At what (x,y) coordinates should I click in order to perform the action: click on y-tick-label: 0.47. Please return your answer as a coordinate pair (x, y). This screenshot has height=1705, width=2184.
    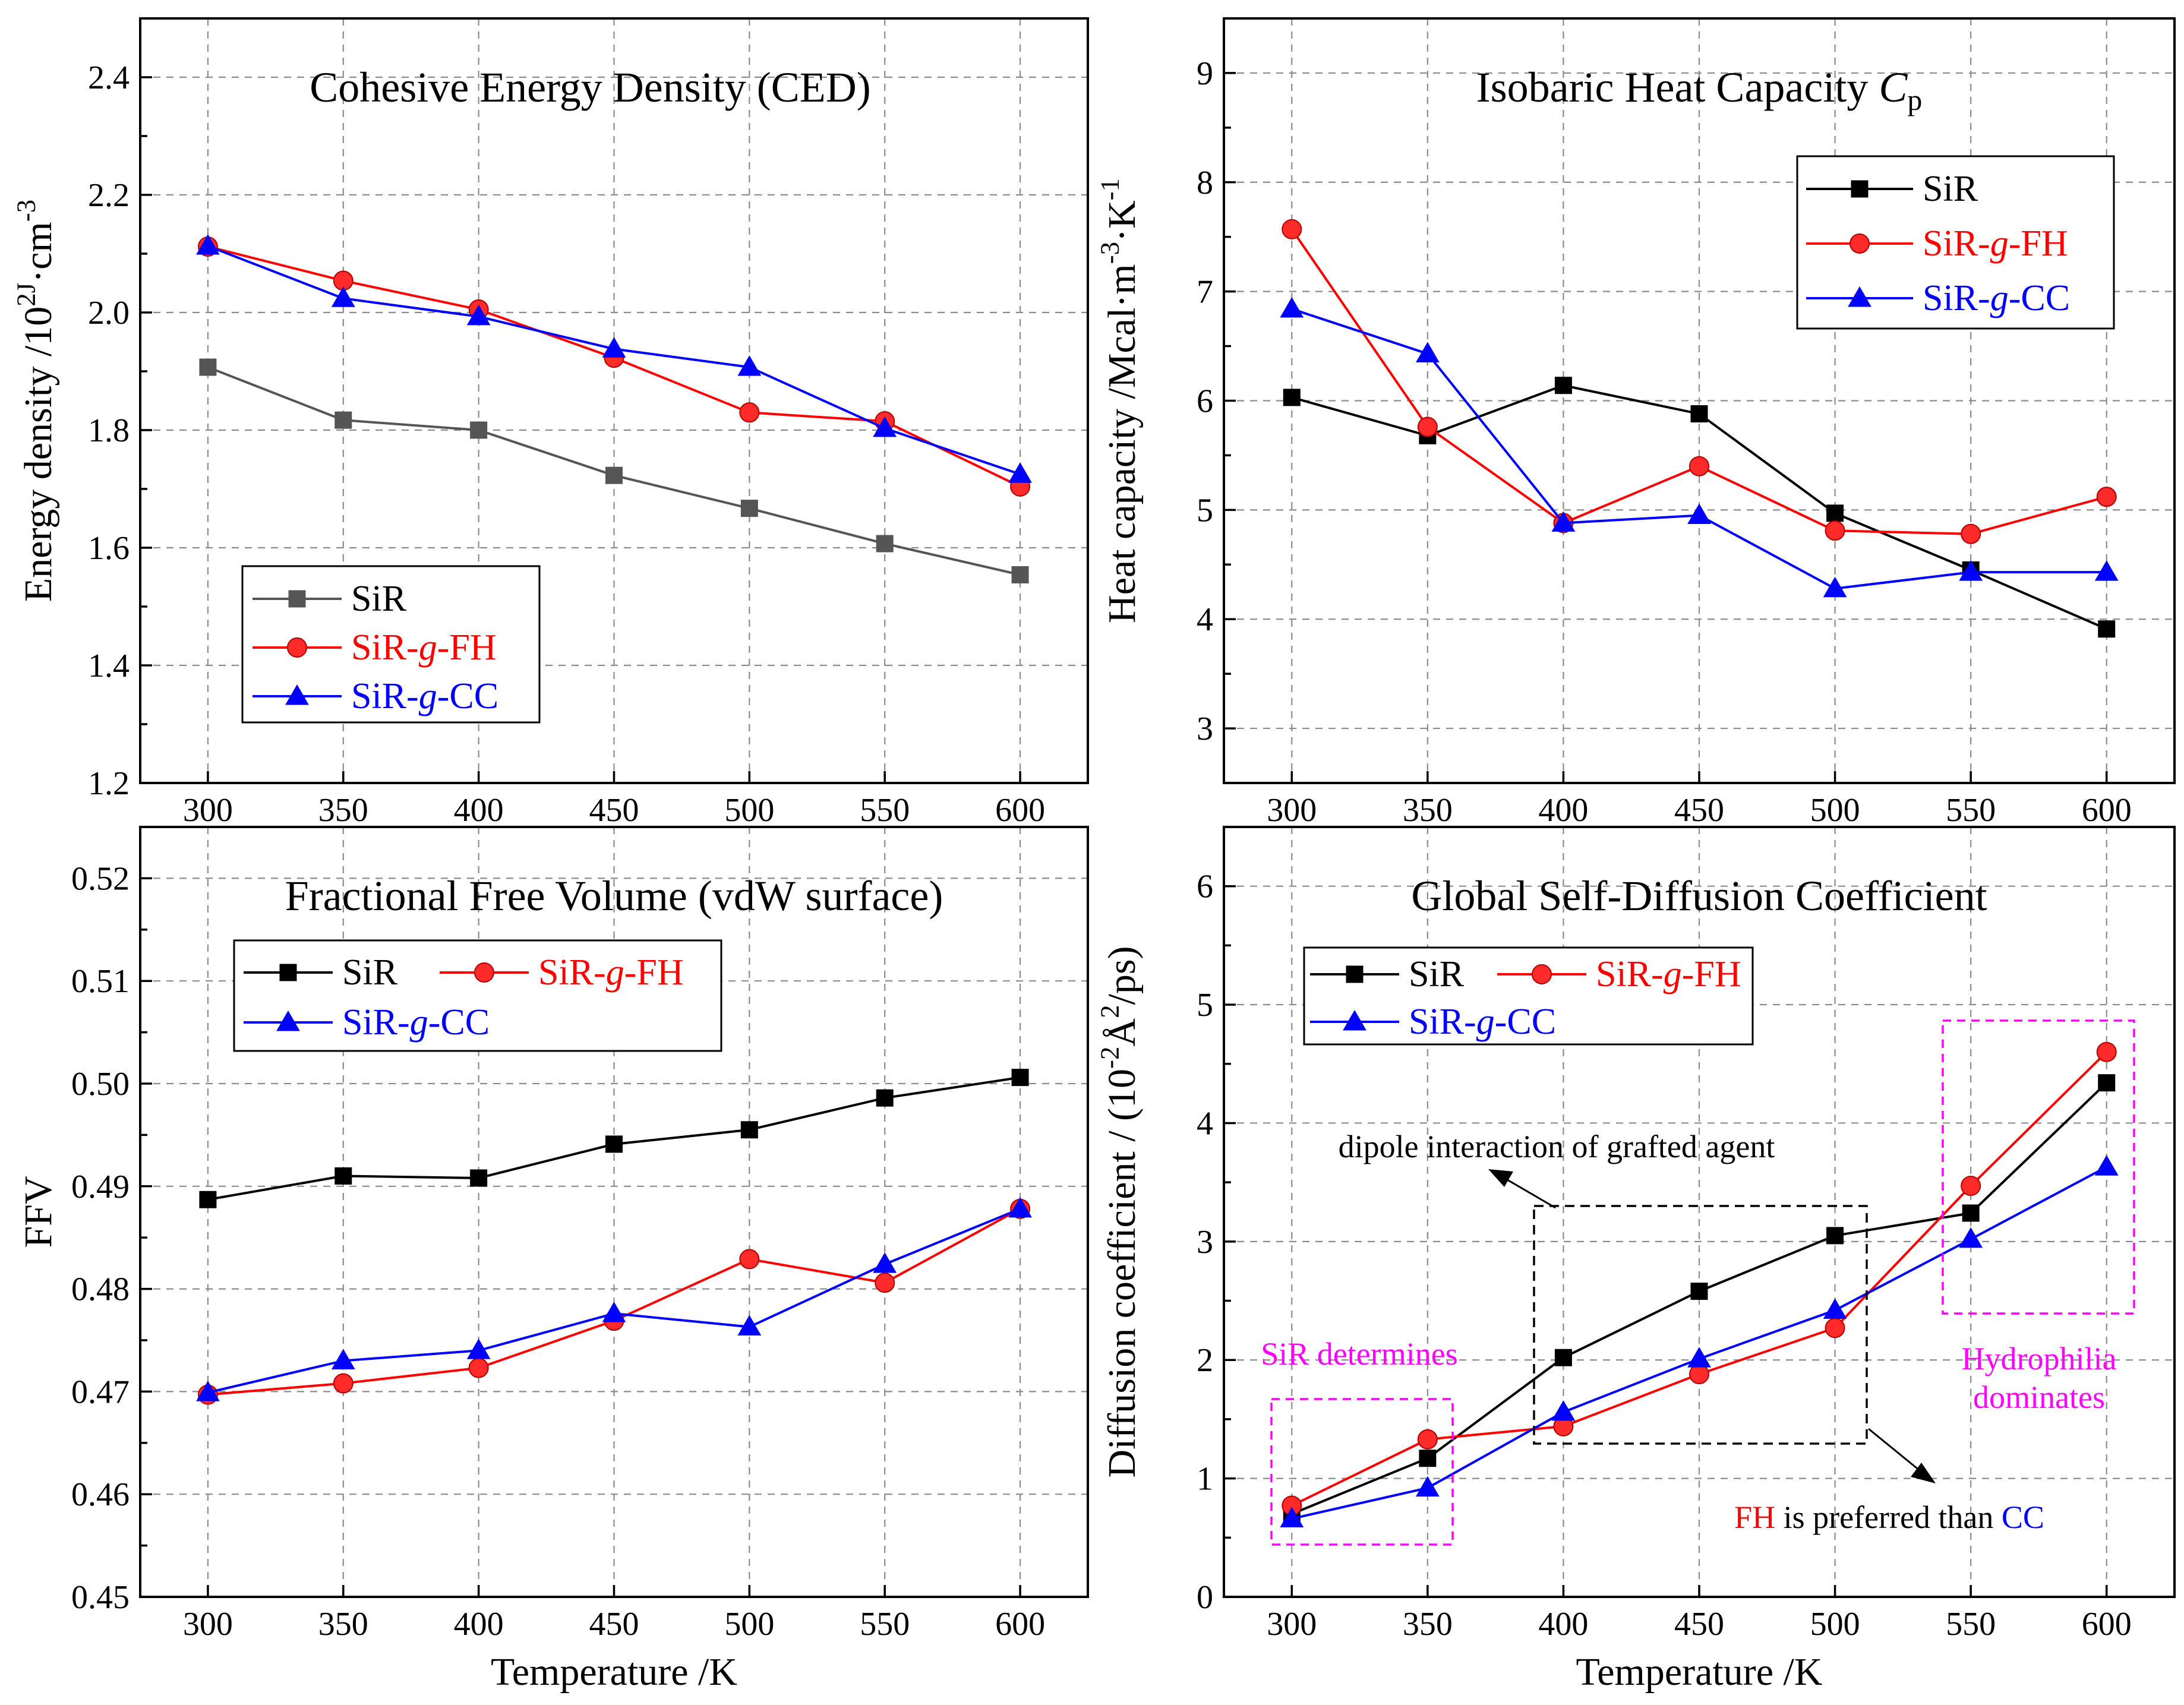
    Looking at the image, I should click on (100, 1392).